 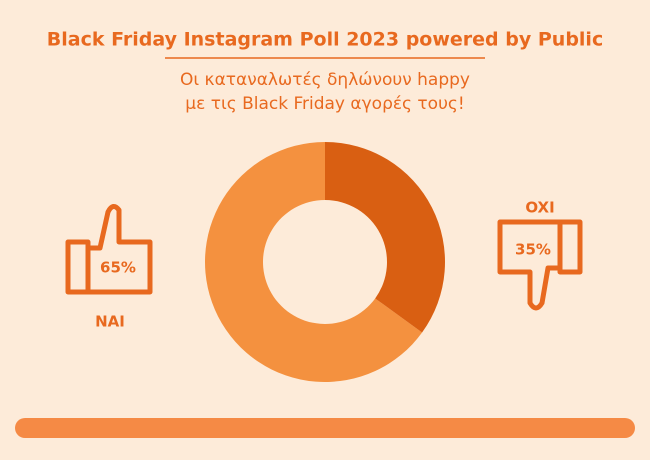 What do you see at coordinates (385, 237) in the screenshot?
I see `donut-slice` at bounding box center [385, 237].